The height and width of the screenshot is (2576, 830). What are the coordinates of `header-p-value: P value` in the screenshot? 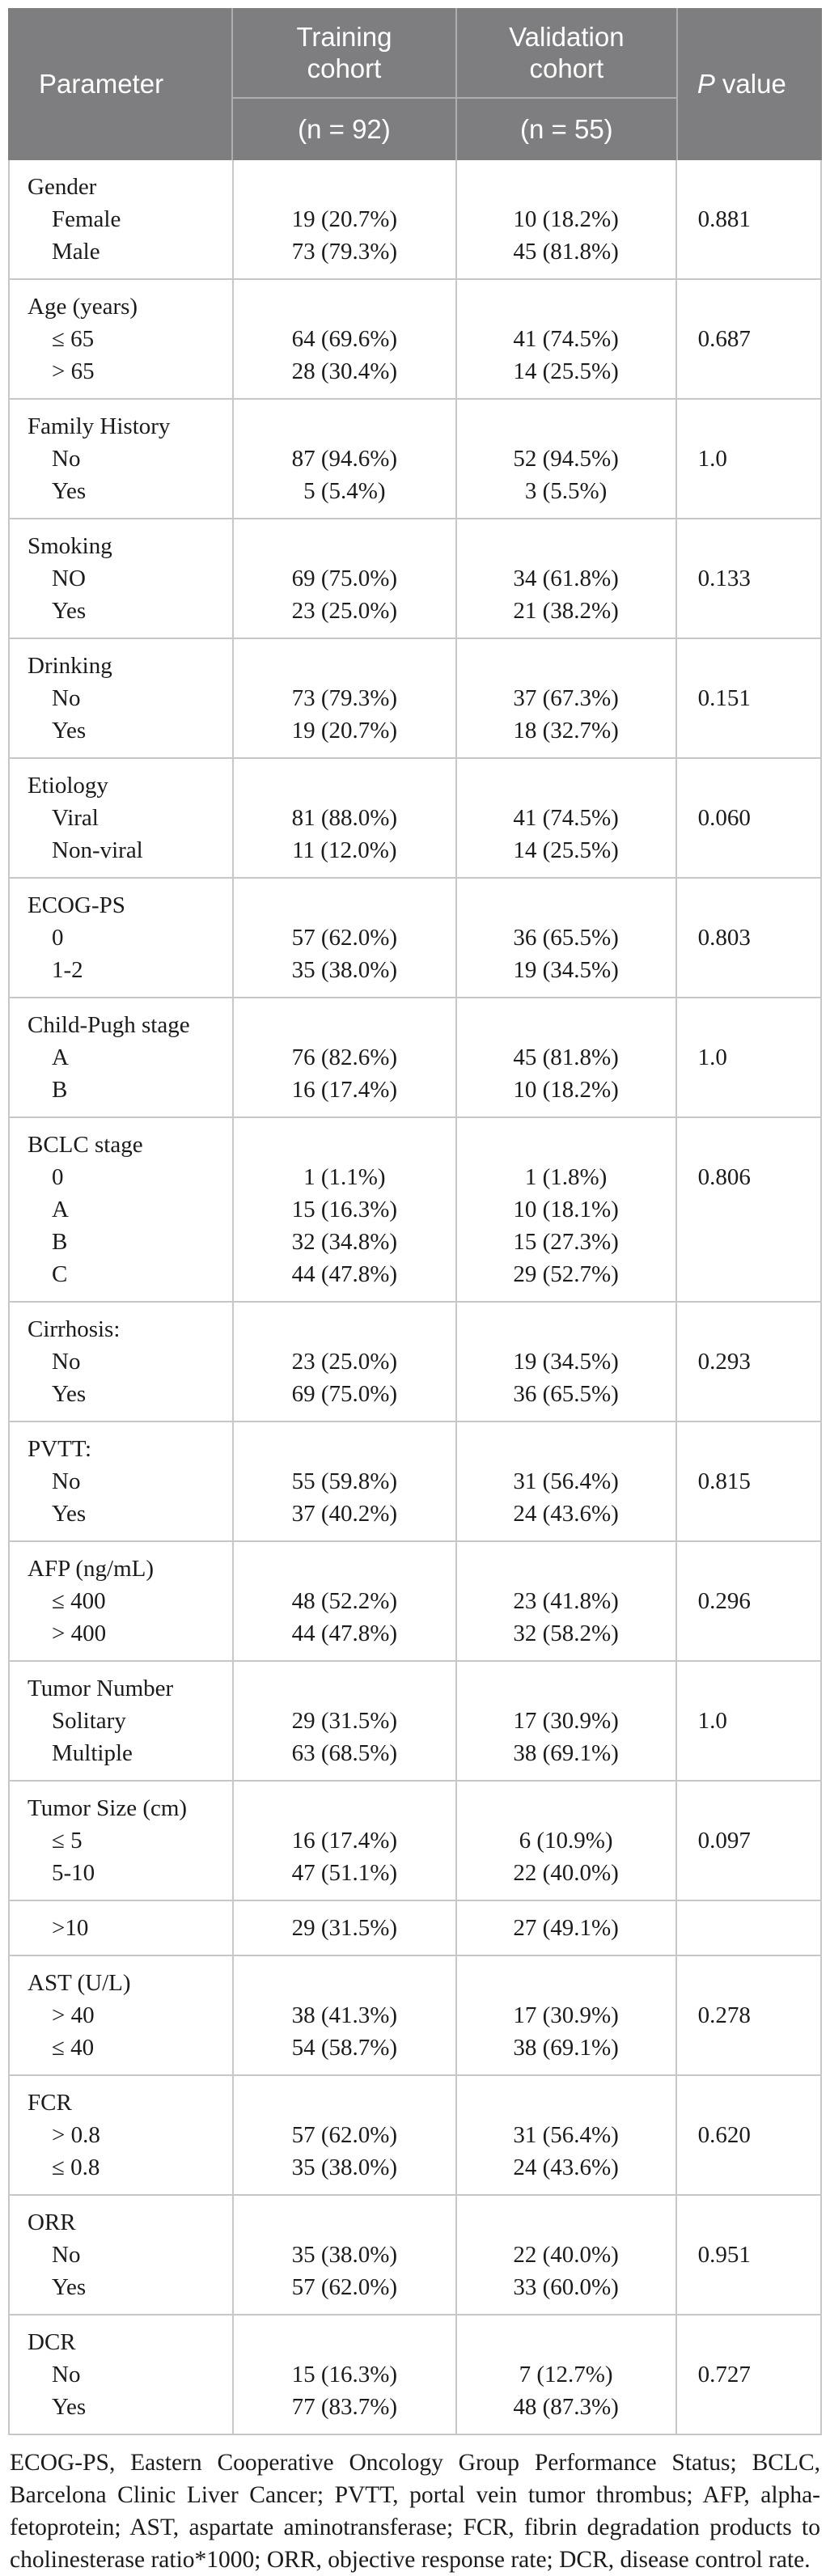 It's located at (748, 84).